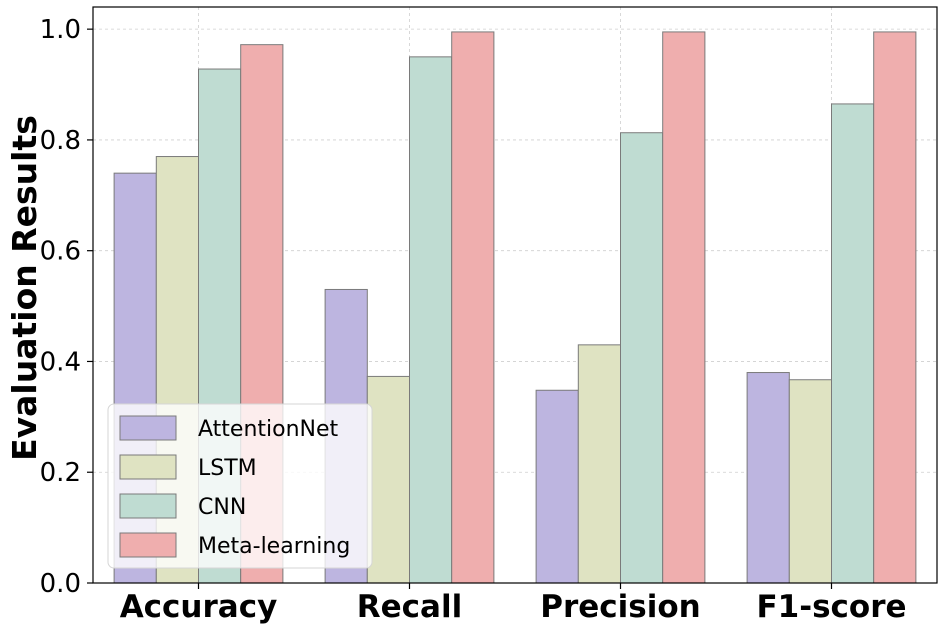  Describe the element at coordinates (557, 486) in the screenshot. I see `bar-attentionnet-precision: AttentionNet — Precision: 0.348` at that location.